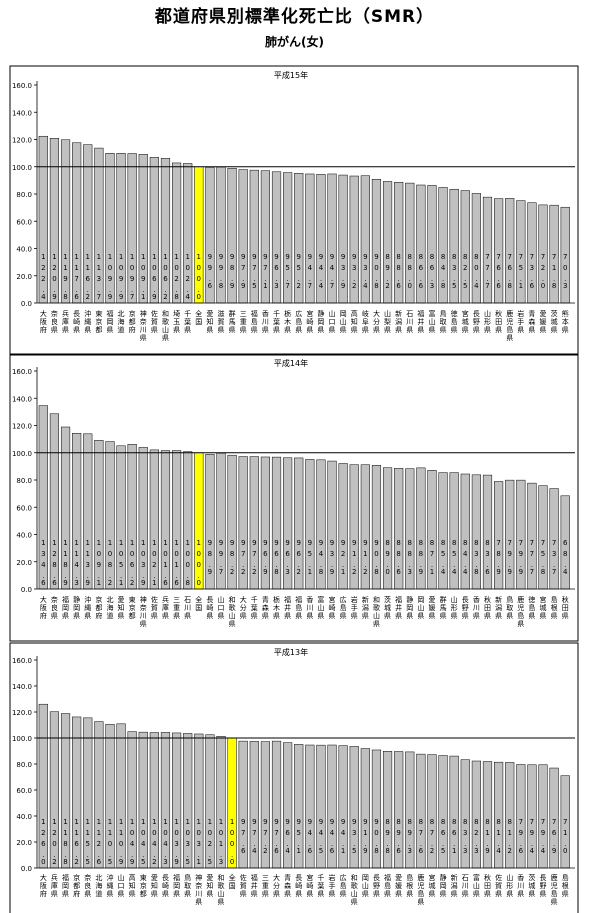 This screenshot has height=913, width=589. Describe the element at coordinates (54, 607) in the screenshot. I see `x-tick-label: 奈良県` at that location.